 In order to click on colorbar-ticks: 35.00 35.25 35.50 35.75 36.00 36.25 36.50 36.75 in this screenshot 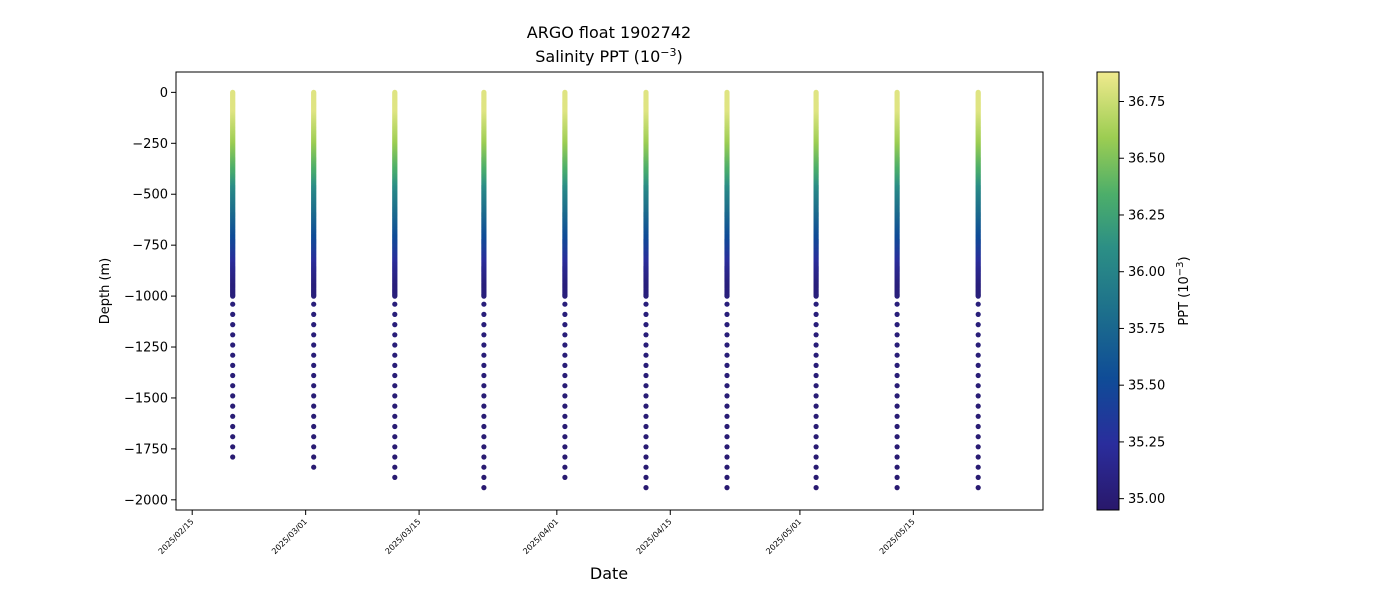, I will do `click(1142, 301)`.